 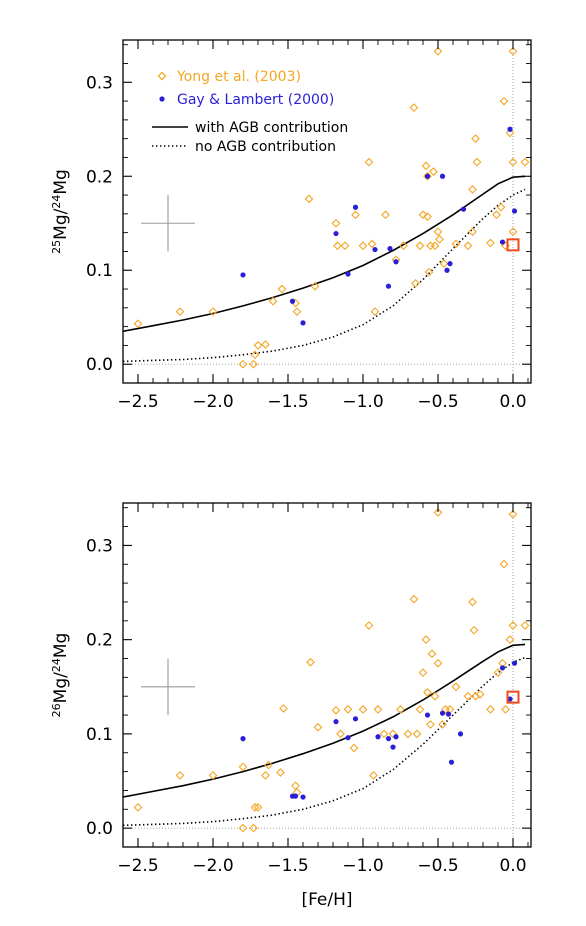 What do you see at coordinates (326, 900) in the screenshot?
I see `x-axis-label: [Fe/H]` at bounding box center [326, 900].